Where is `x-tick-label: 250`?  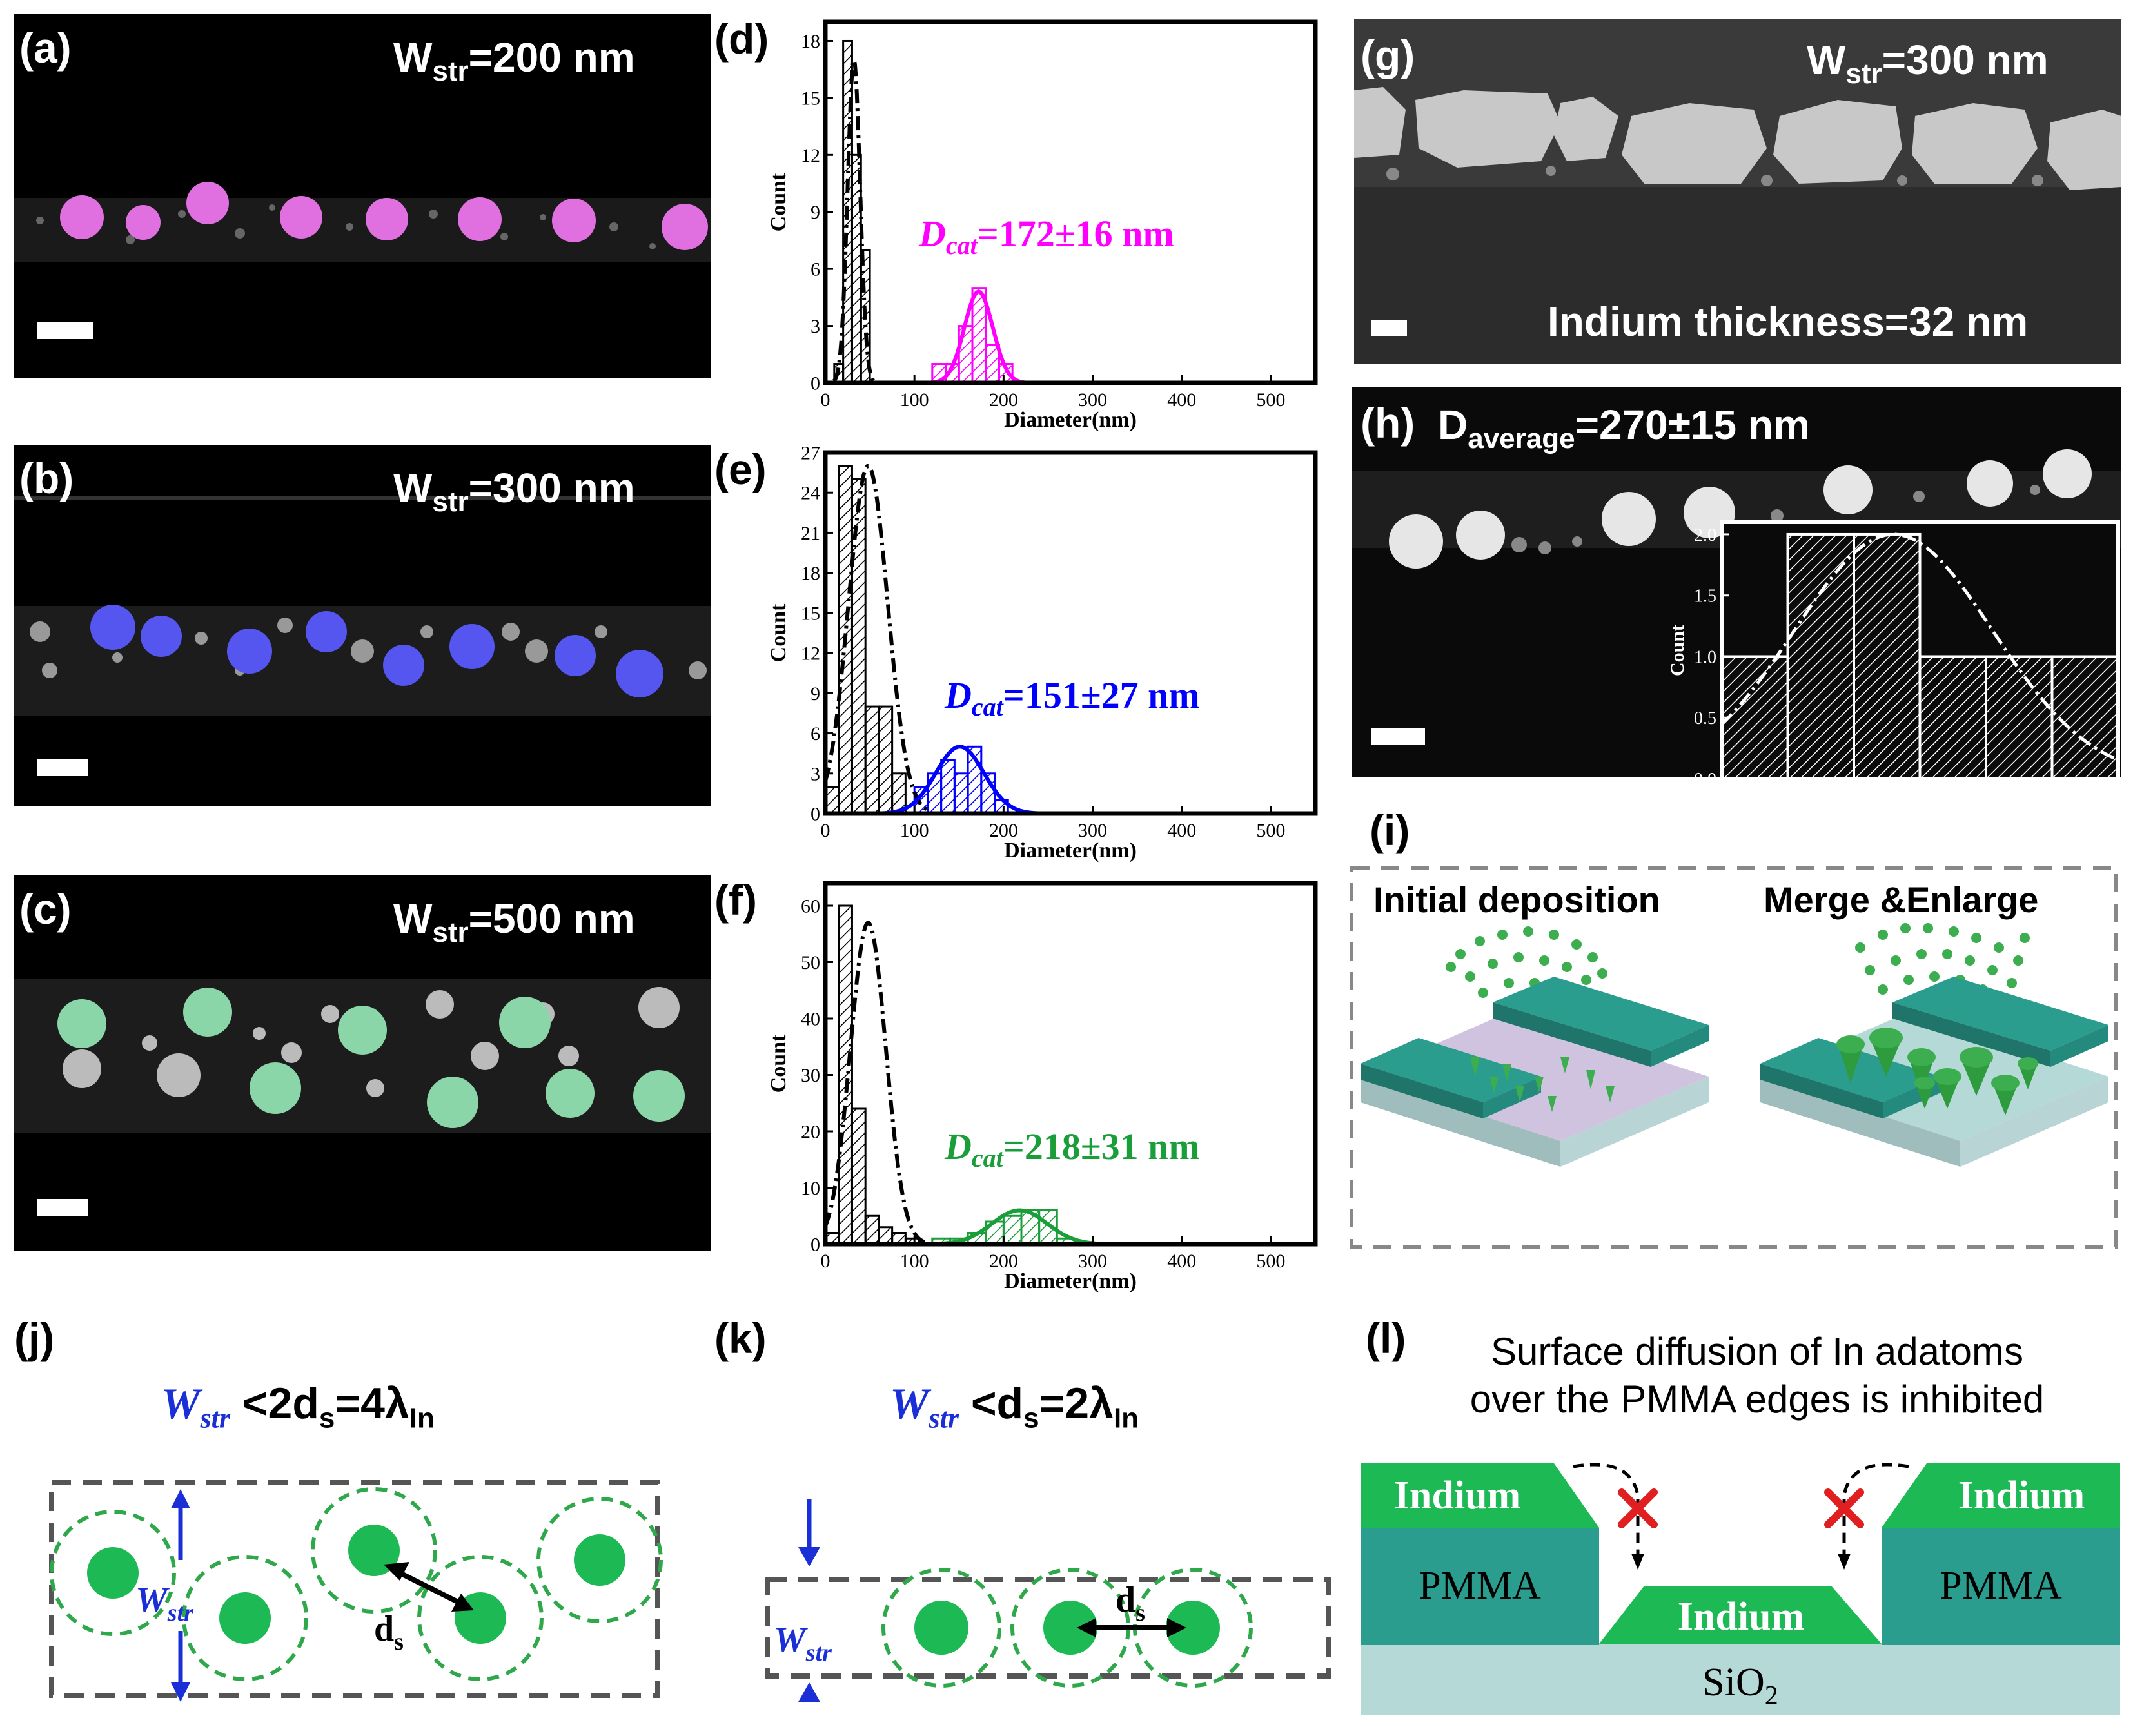
x-tick-label: 250 is located at coordinates (1722, 795).